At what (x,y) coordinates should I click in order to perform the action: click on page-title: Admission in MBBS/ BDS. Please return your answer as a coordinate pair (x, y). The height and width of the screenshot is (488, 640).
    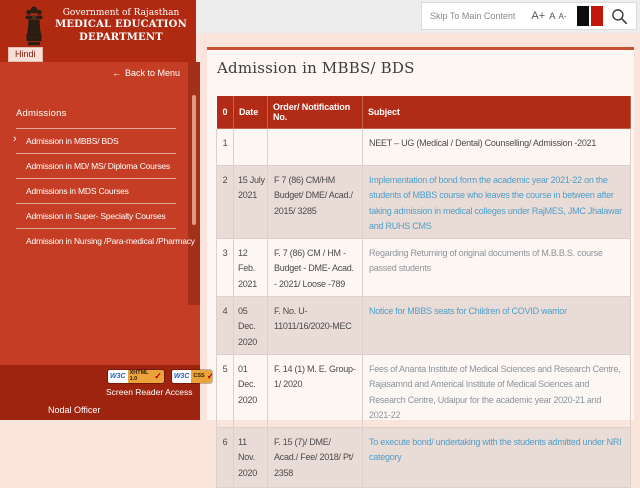
    Looking at the image, I should click on (316, 68).